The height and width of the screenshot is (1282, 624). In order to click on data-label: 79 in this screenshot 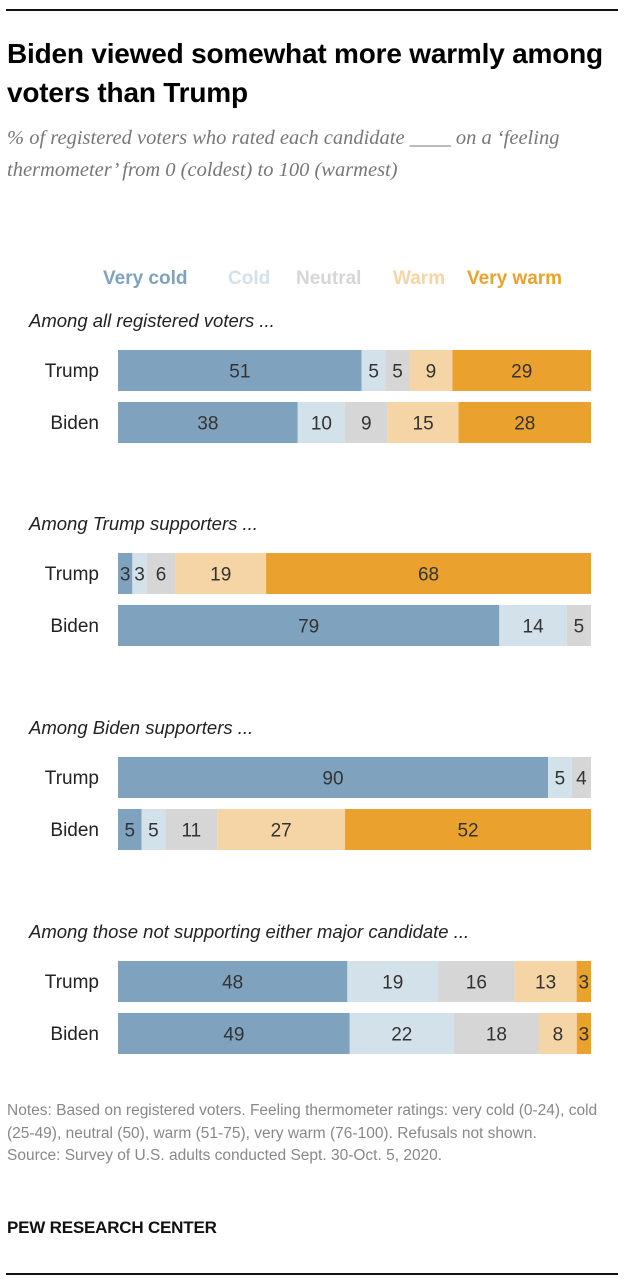, I will do `click(308, 627)`.